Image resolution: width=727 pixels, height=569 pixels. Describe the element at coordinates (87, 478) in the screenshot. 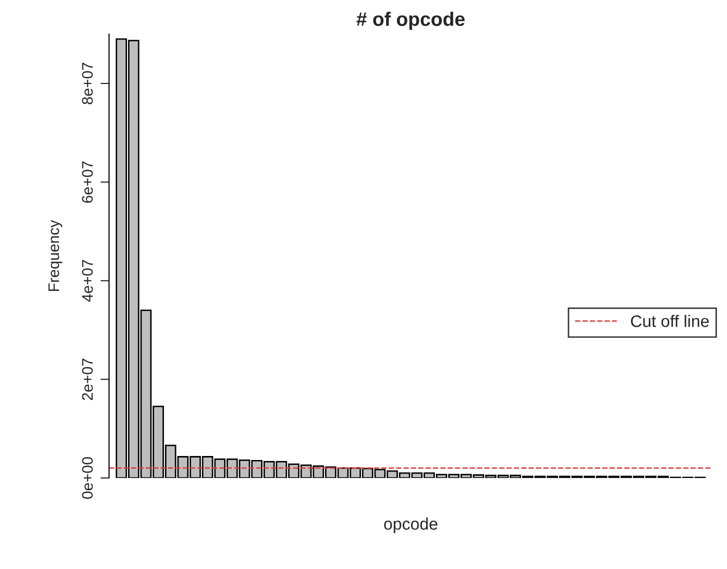

I see `y-tick-label: 0e+00` at that location.